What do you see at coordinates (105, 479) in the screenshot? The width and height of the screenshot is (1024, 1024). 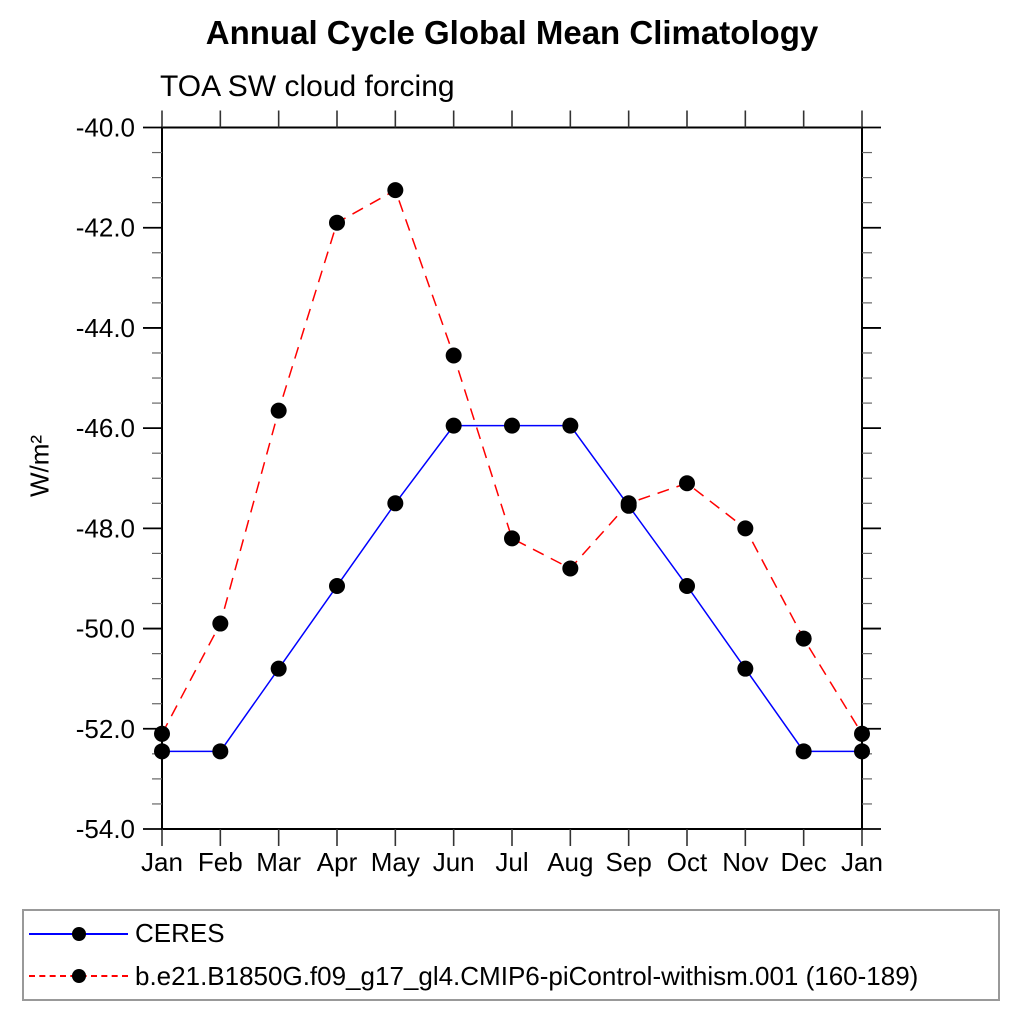 I see `y-tick-labels: -54.0 -52.0 -50.0 -48.0 -46.0 -44.0 -42.0 -40.0` at bounding box center [105, 479].